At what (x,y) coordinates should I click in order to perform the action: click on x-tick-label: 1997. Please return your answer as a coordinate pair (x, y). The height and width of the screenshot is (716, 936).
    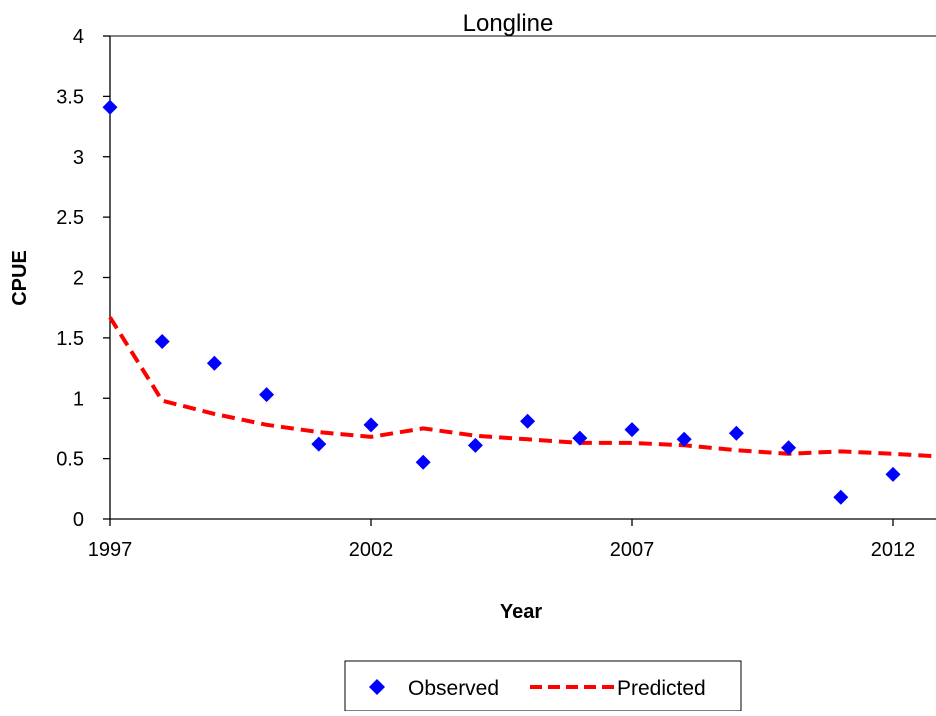
    Looking at the image, I should click on (110, 550).